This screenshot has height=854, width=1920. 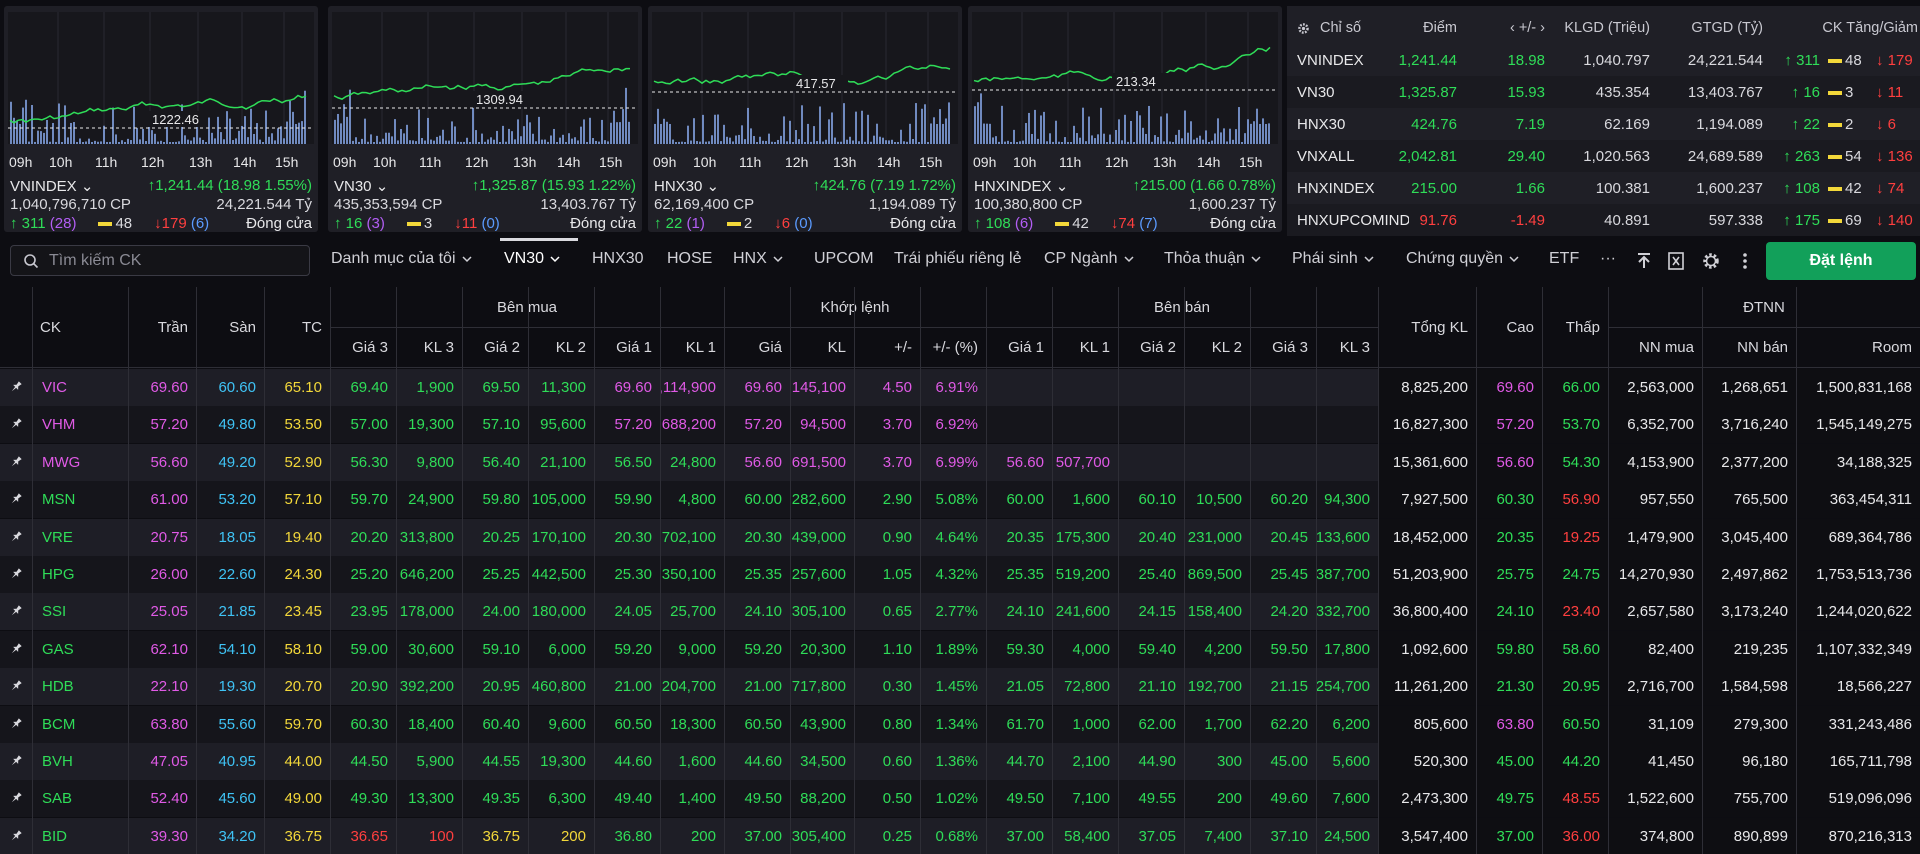 What do you see at coordinates (903, 347) in the screenshot?
I see `column-header-chg: +/-` at bounding box center [903, 347].